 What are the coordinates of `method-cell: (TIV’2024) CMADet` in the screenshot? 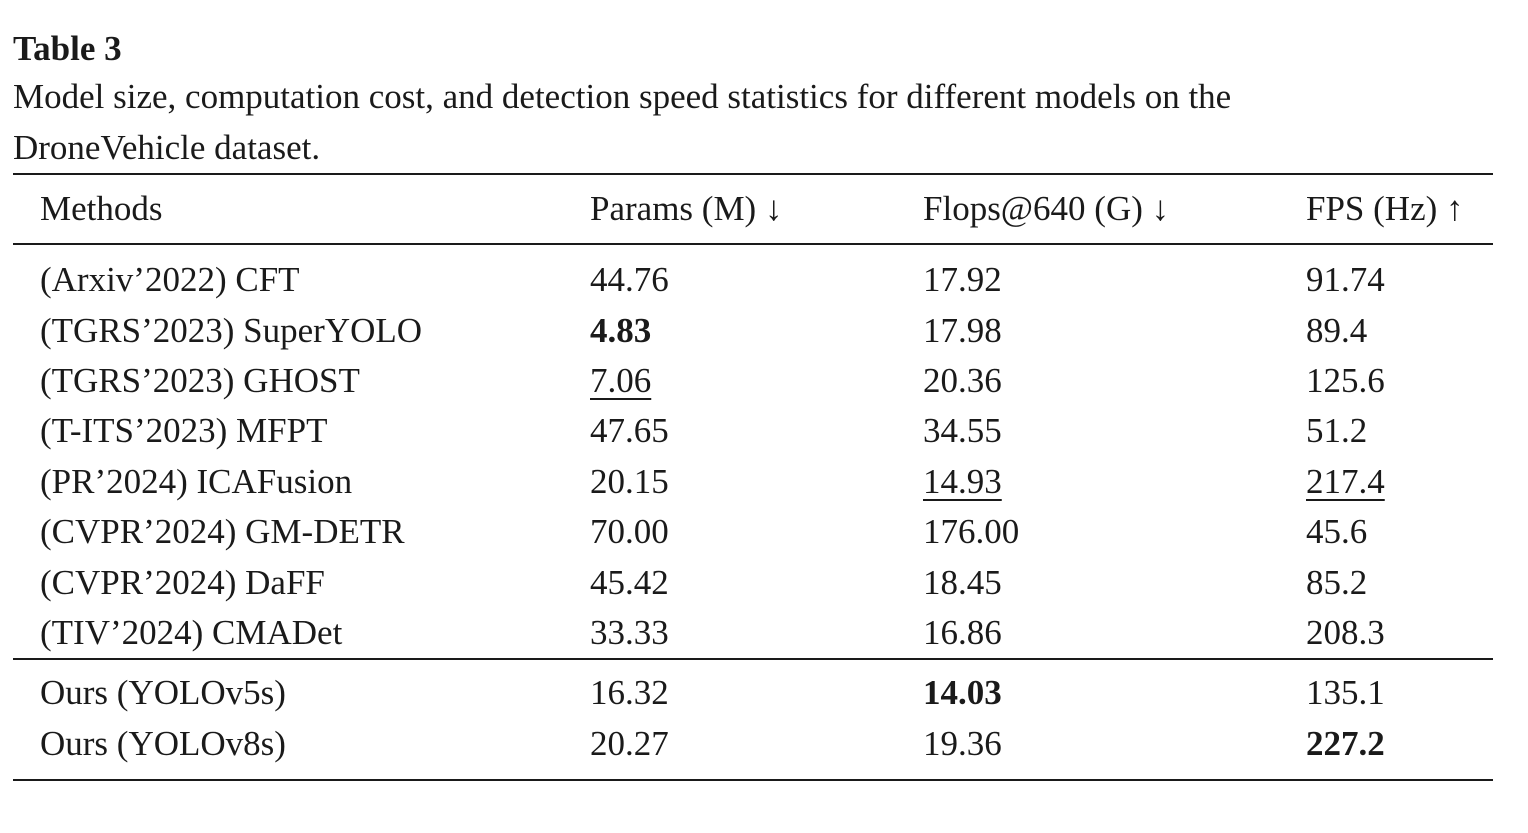 It's located at (191, 632).